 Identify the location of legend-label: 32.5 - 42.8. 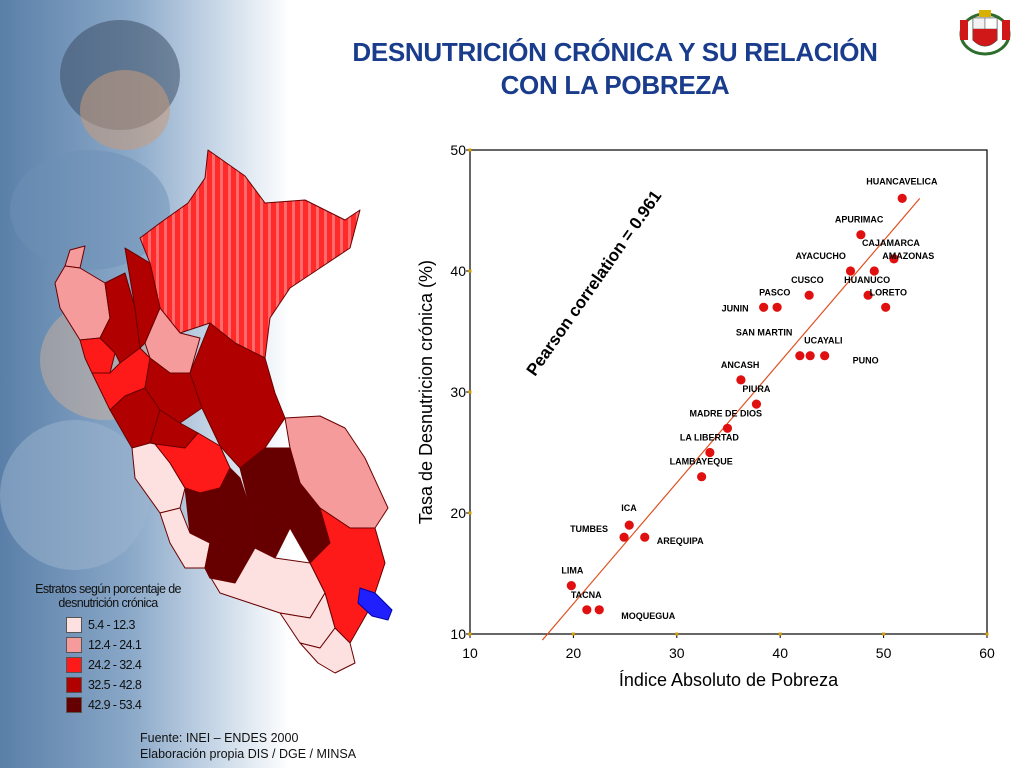
(115, 685).